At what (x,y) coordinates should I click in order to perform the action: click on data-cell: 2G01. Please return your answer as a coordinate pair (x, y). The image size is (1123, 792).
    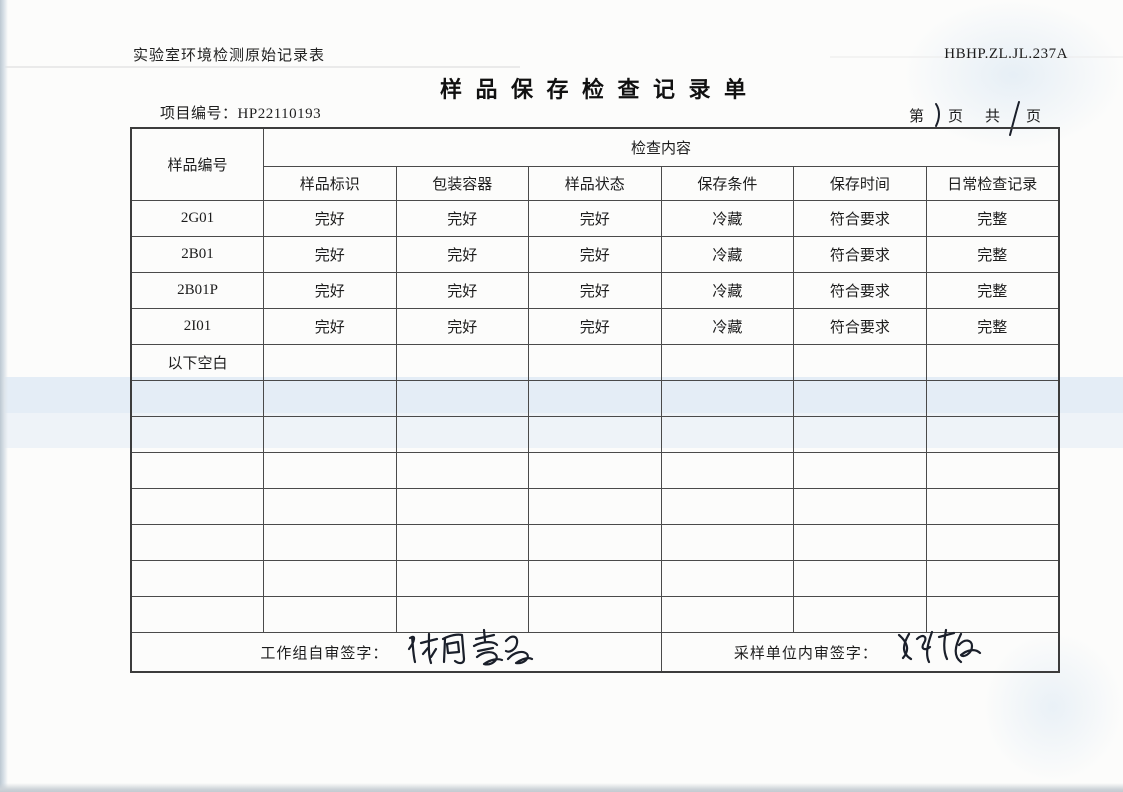
    Looking at the image, I should click on (197, 218).